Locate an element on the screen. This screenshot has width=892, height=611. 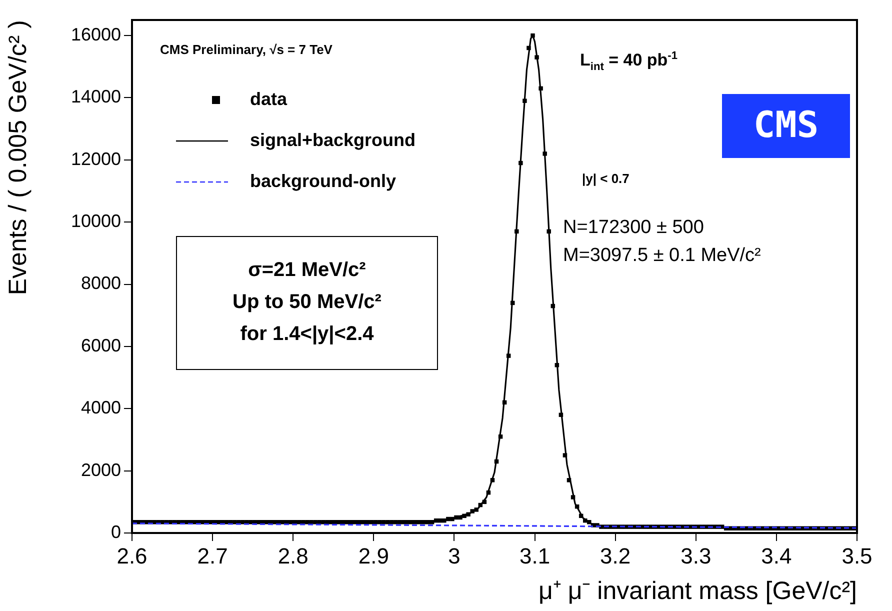
annotation: L$_{int}$ = 40 pb$^{-1}$ is located at coordinates (629, 62).